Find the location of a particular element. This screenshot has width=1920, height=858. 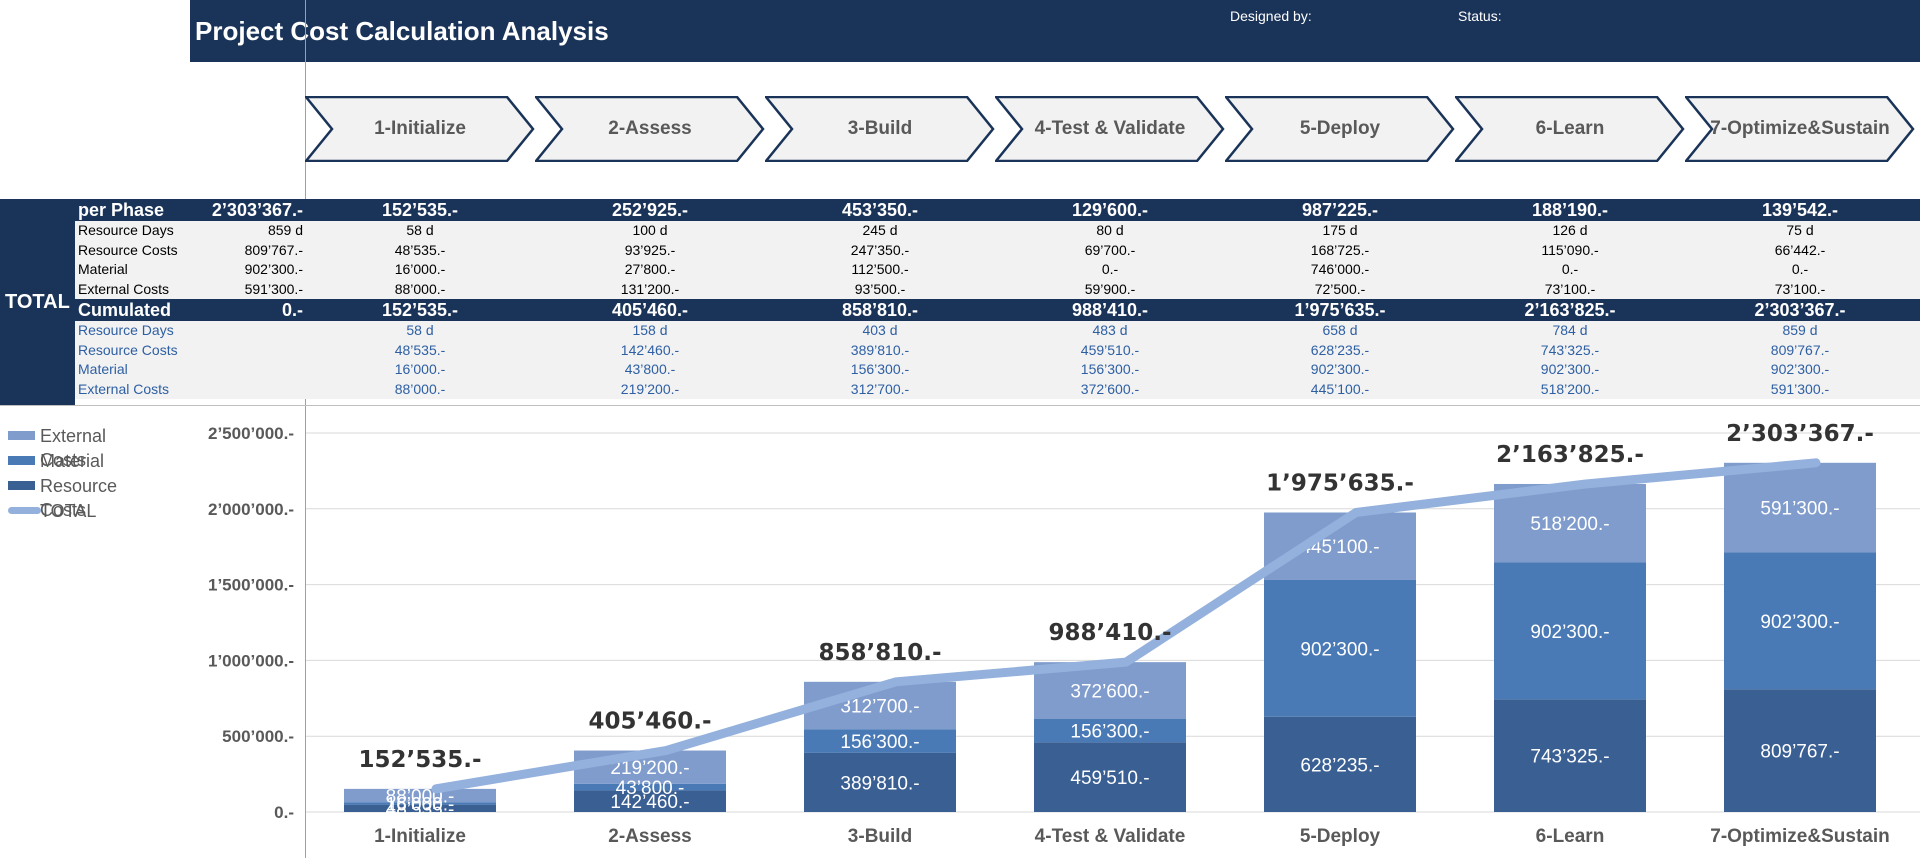

legend-swatch-resource is located at coordinates (21, 485).